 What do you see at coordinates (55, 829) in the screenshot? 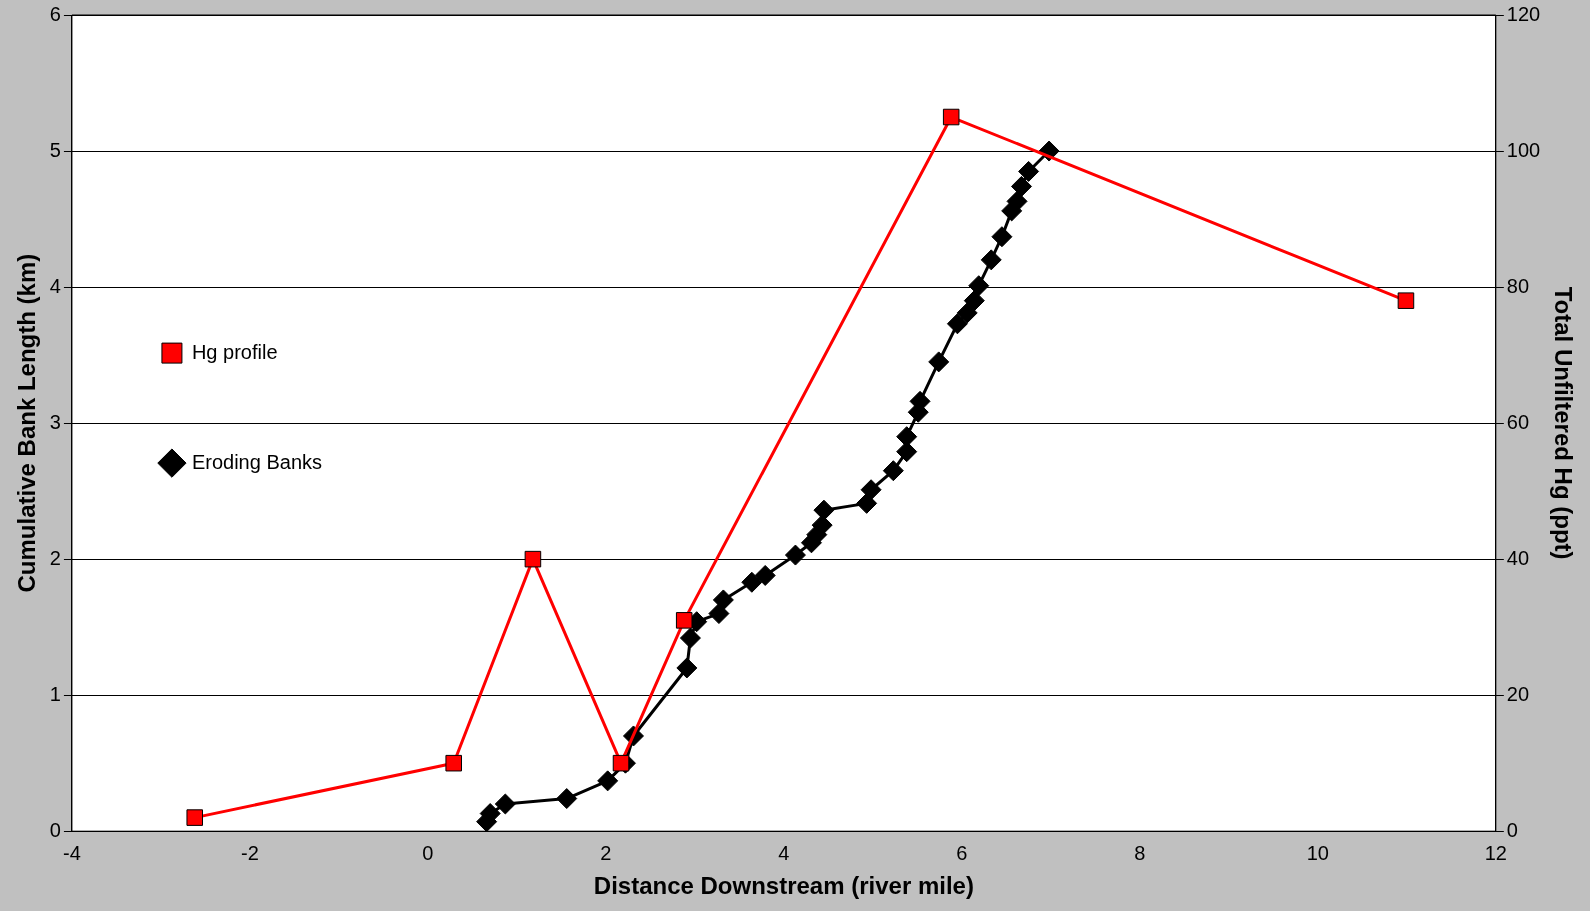
I see `y-tick-label: 0` at bounding box center [55, 829].